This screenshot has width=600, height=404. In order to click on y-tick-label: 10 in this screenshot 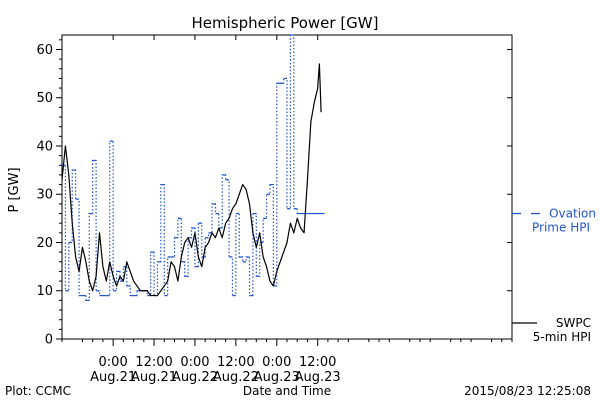, I will do `click(44, 291)`.